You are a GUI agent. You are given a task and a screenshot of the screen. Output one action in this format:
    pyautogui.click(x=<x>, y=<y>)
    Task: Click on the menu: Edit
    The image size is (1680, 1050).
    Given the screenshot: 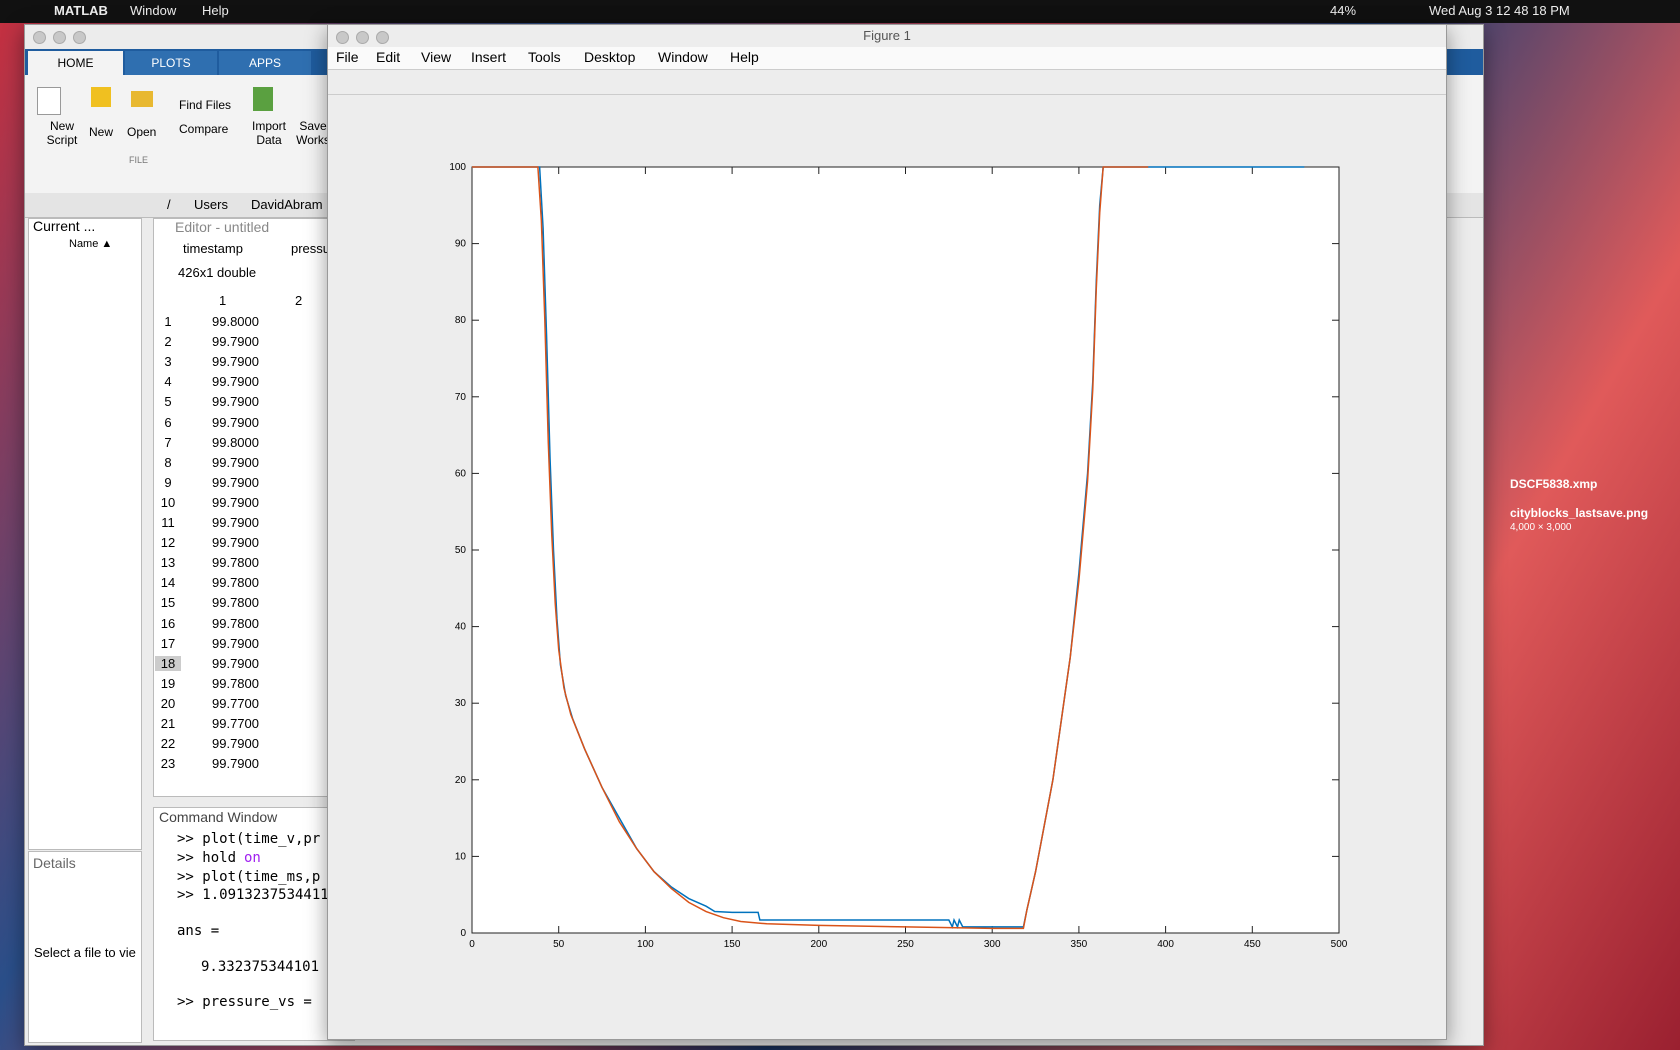 What is the action you would take?
    pyautogui.click(x=388, y=57)
    